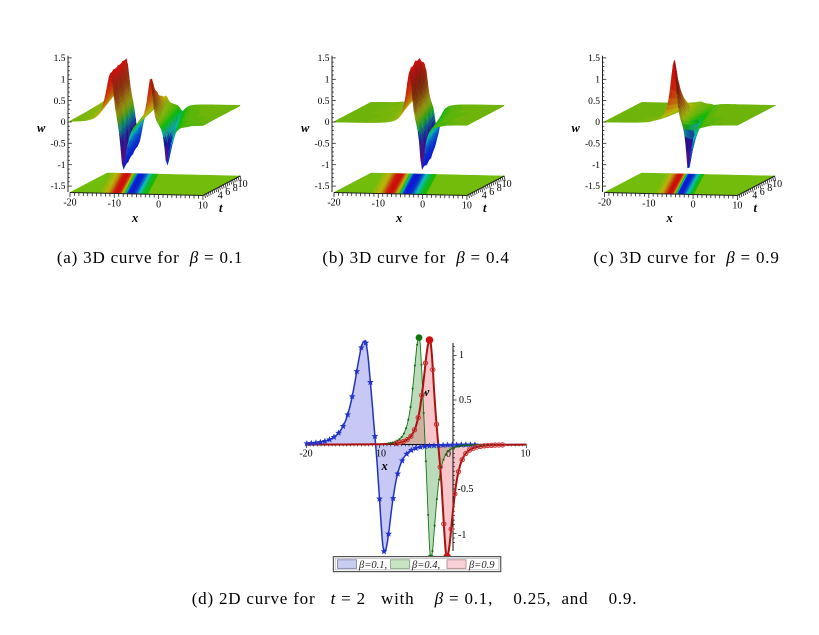 Image resolution: width=819 pixels, height=635 pixels. What do you see at coordinates (415, 257) in the screenshot?
I see `svg-text: (b) 3D curve for β = 0.4` at bounding box center [415, 257].